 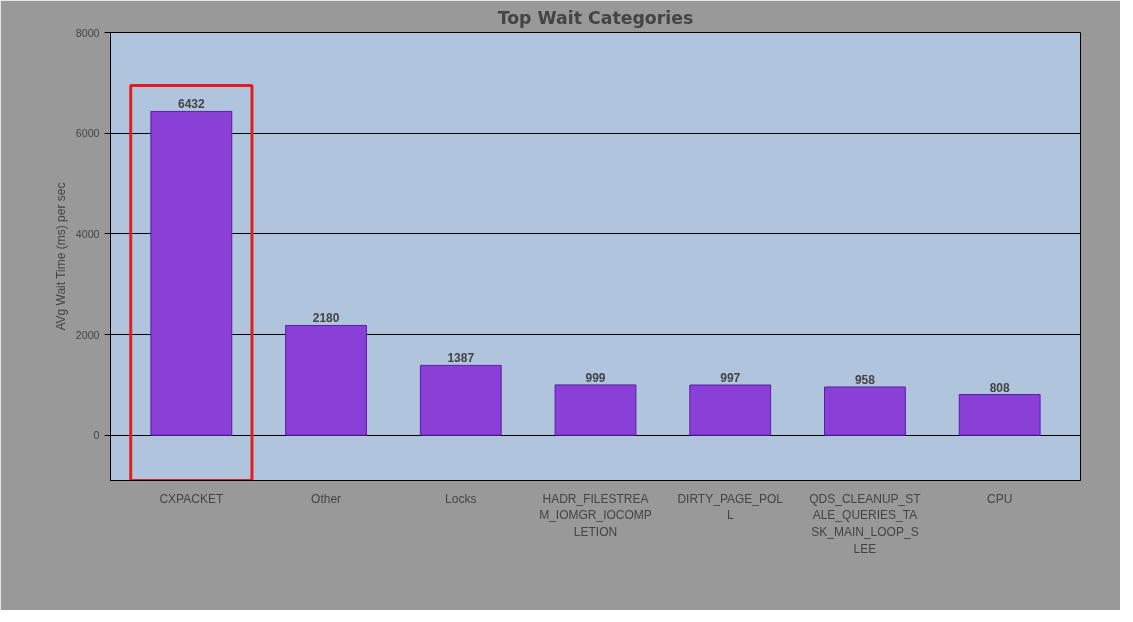 What do you see at coordinates (191, 498) in the screenshot?
I see `x-tick-label: CXPACKET` at bounding box center [191, 498].